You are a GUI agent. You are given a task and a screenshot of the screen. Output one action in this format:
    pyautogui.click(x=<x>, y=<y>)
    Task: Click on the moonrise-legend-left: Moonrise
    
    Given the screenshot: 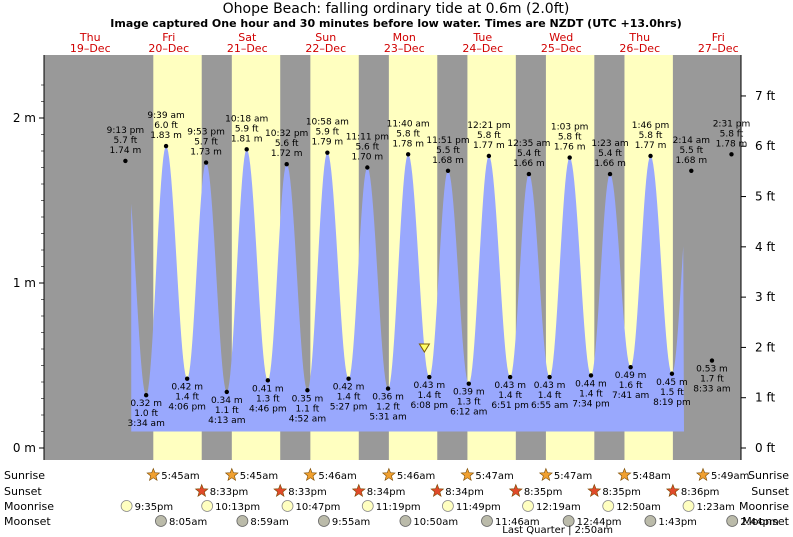 What is the action you would take?
    pyautogui.click(x=29, y=506)
    